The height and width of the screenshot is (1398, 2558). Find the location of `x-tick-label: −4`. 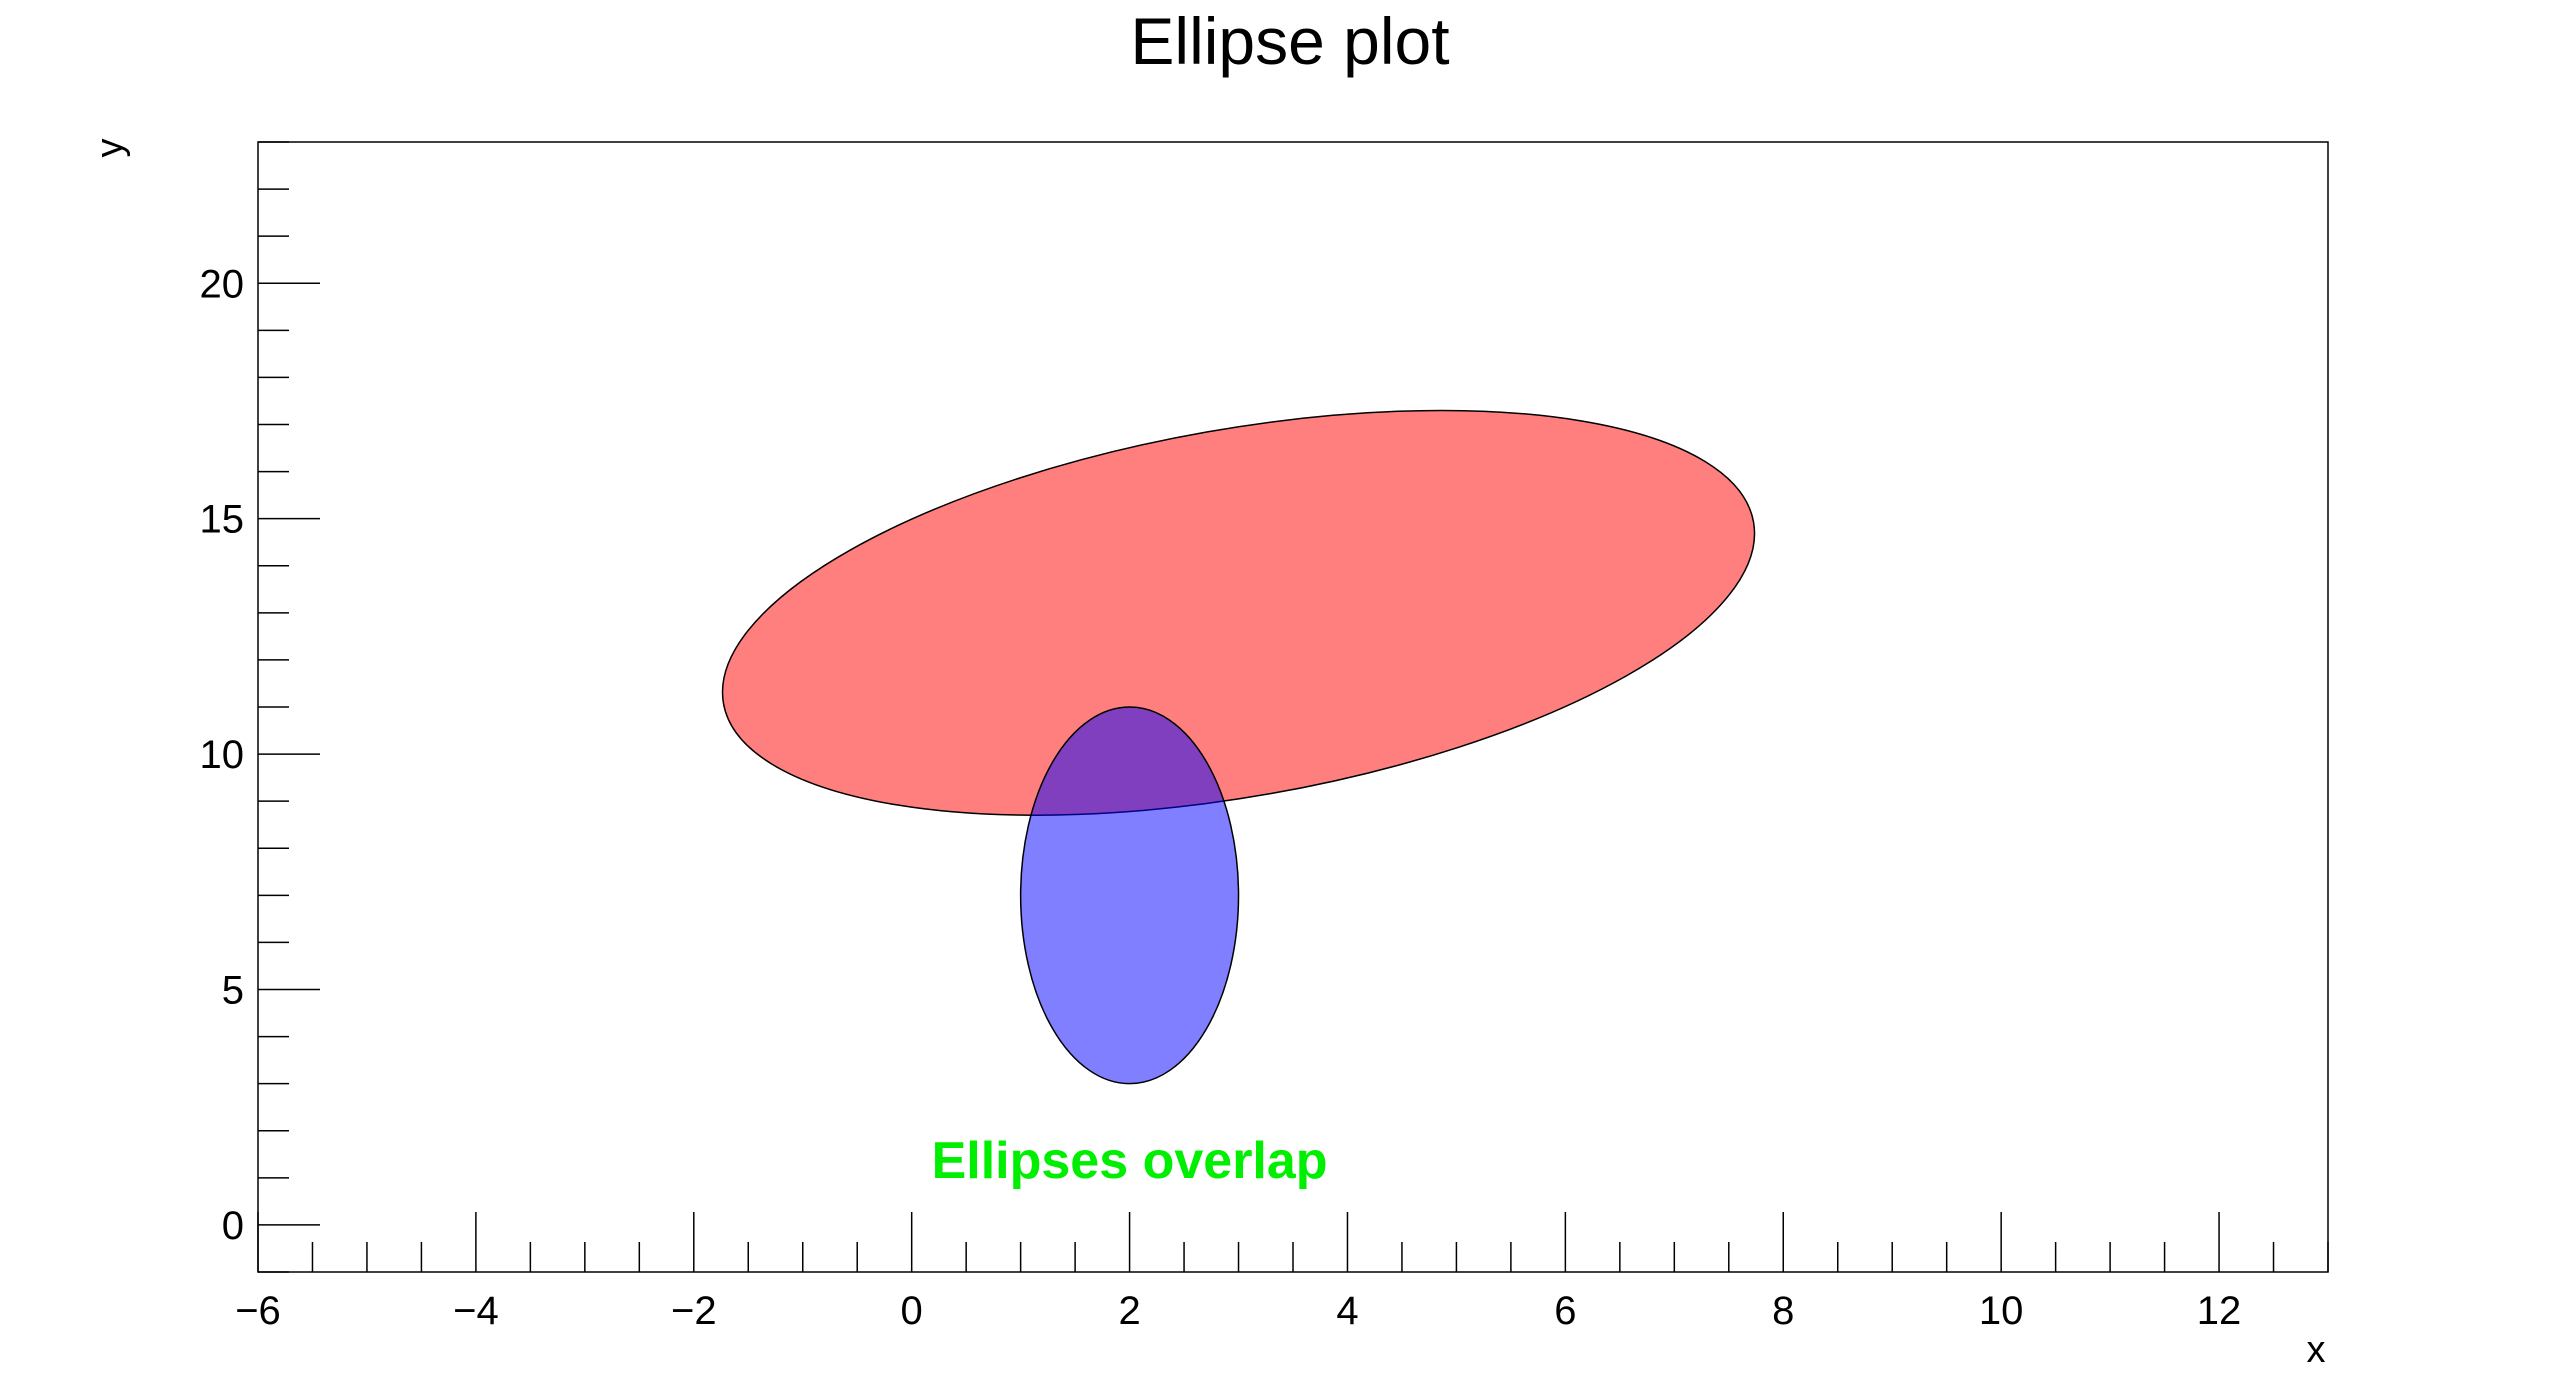

x-tick-label: −4 is located at coordinates (476, 1311).